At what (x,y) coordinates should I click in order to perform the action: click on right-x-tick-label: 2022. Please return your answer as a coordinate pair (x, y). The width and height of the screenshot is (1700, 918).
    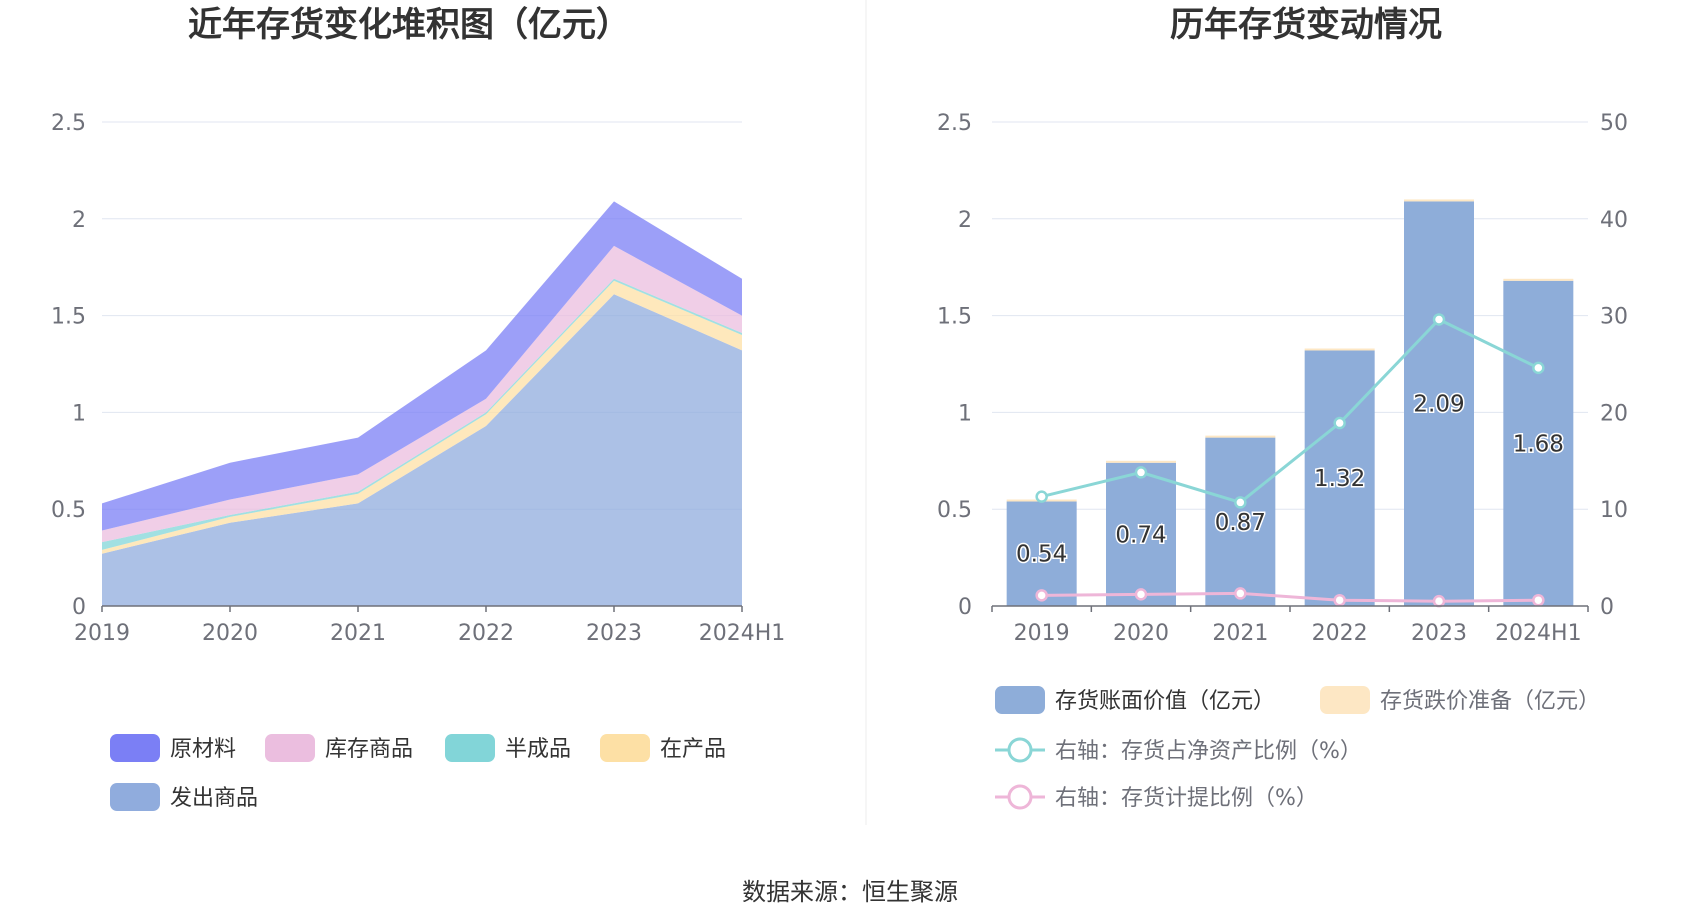
    Looking at the image, I should click on (1340, 633).